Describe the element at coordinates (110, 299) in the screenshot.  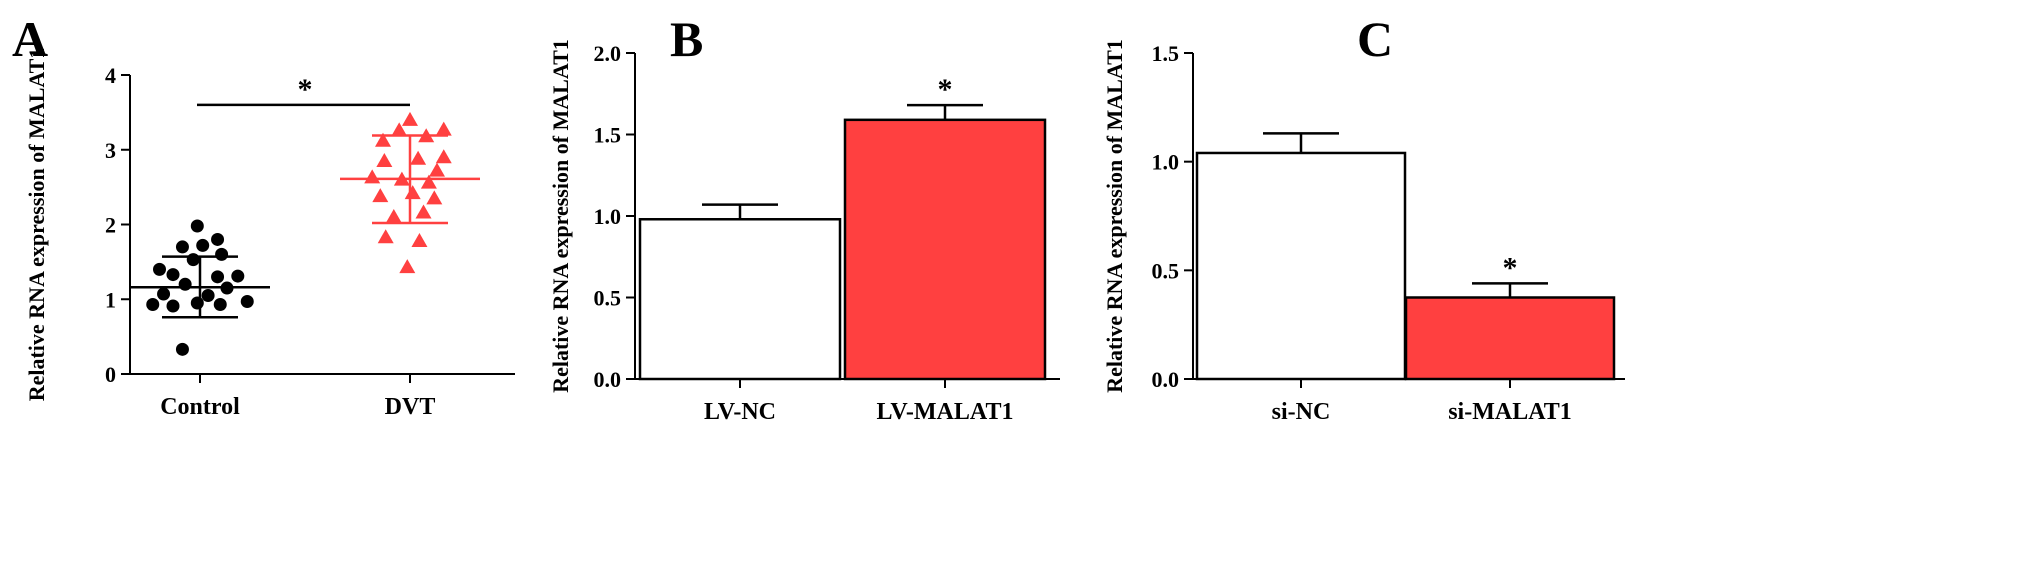
I see `y-tick-label: 1` at that location.